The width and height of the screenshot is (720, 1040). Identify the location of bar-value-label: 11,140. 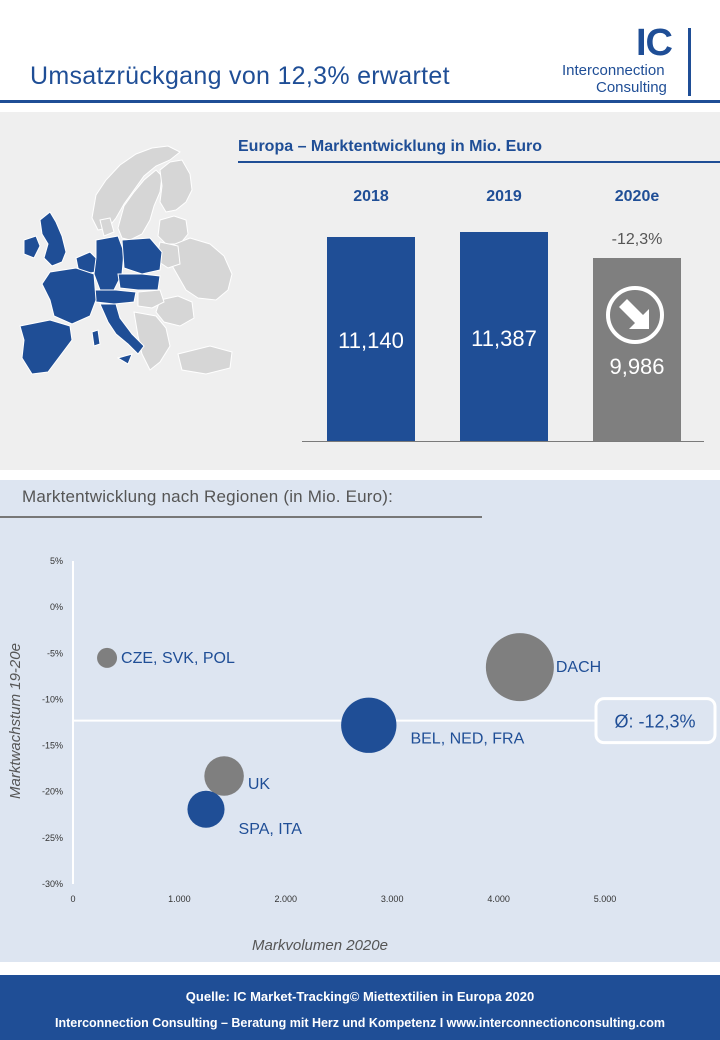
(371, 340).